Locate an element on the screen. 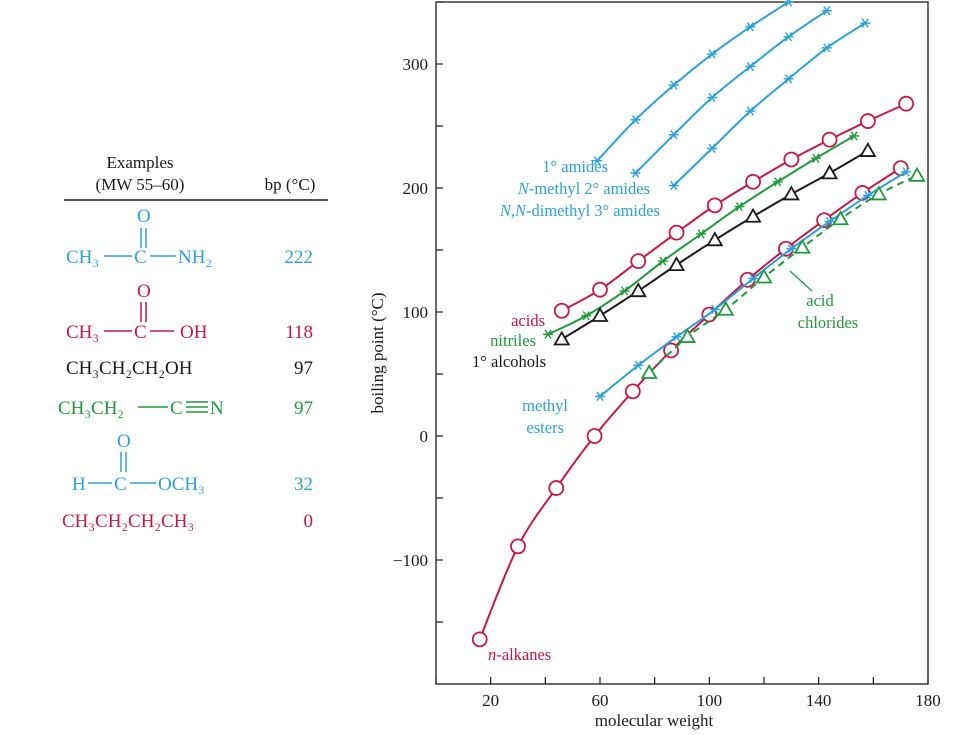 The width and height of the screenshot is (980, 735). example-row-propanol: CH₃CH₂CH₂OH 97 is located at coordinates (189, 368).